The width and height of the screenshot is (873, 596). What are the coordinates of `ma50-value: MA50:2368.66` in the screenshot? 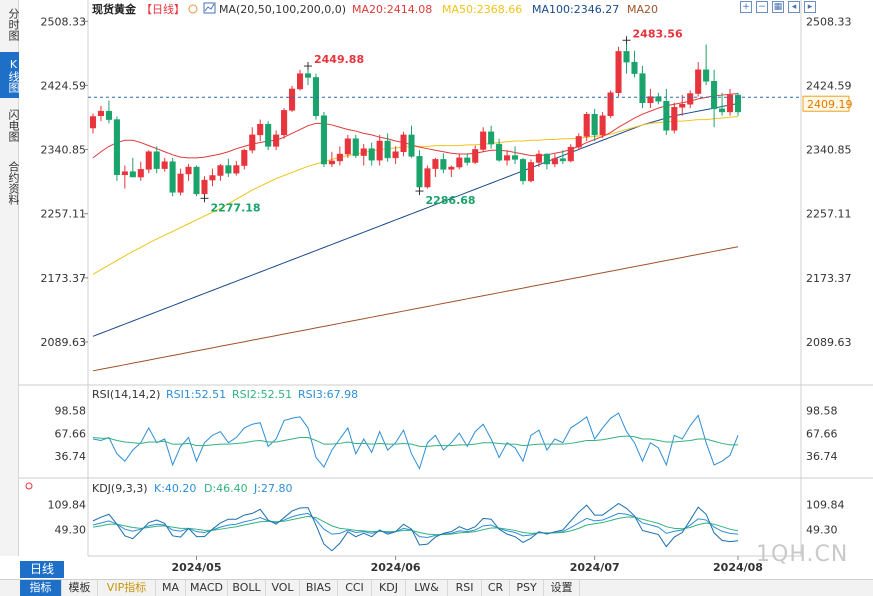 It's located at (482, 9).